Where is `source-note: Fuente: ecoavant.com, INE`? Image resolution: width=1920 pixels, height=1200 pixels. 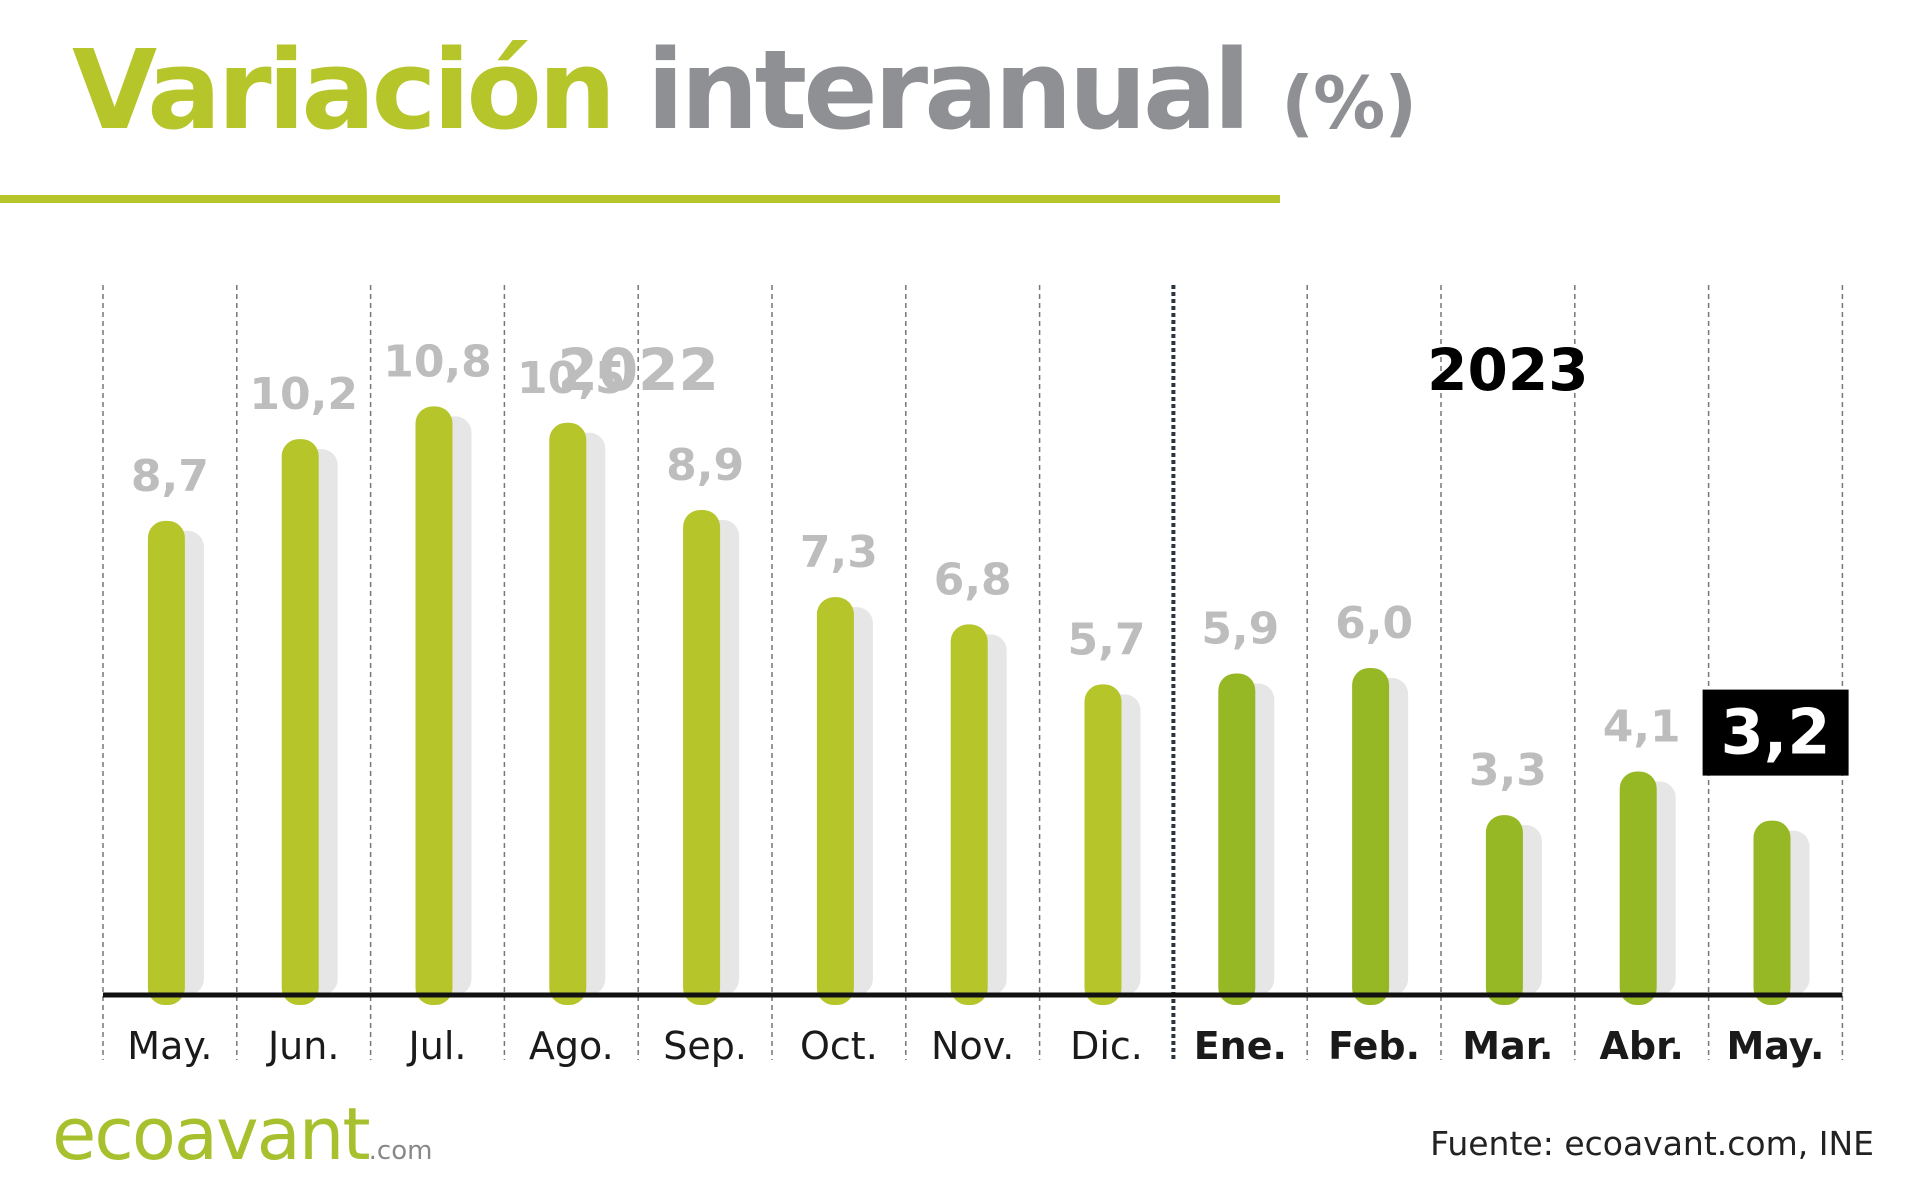 source-note: Fuente: ecoavant.com, INE is located at coordinates (1652, 1143).